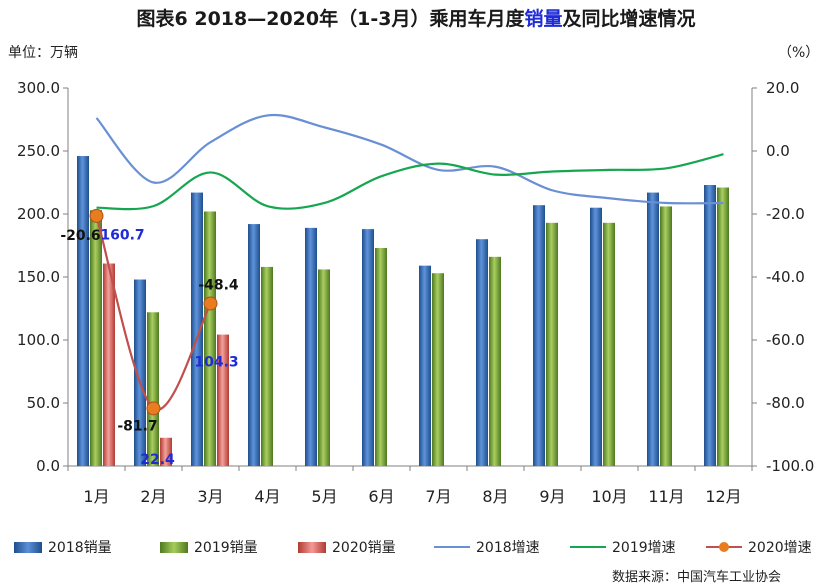 The image size is (832, 588). I want to click on label-2020-growth: -48.4, so click(218, 285).